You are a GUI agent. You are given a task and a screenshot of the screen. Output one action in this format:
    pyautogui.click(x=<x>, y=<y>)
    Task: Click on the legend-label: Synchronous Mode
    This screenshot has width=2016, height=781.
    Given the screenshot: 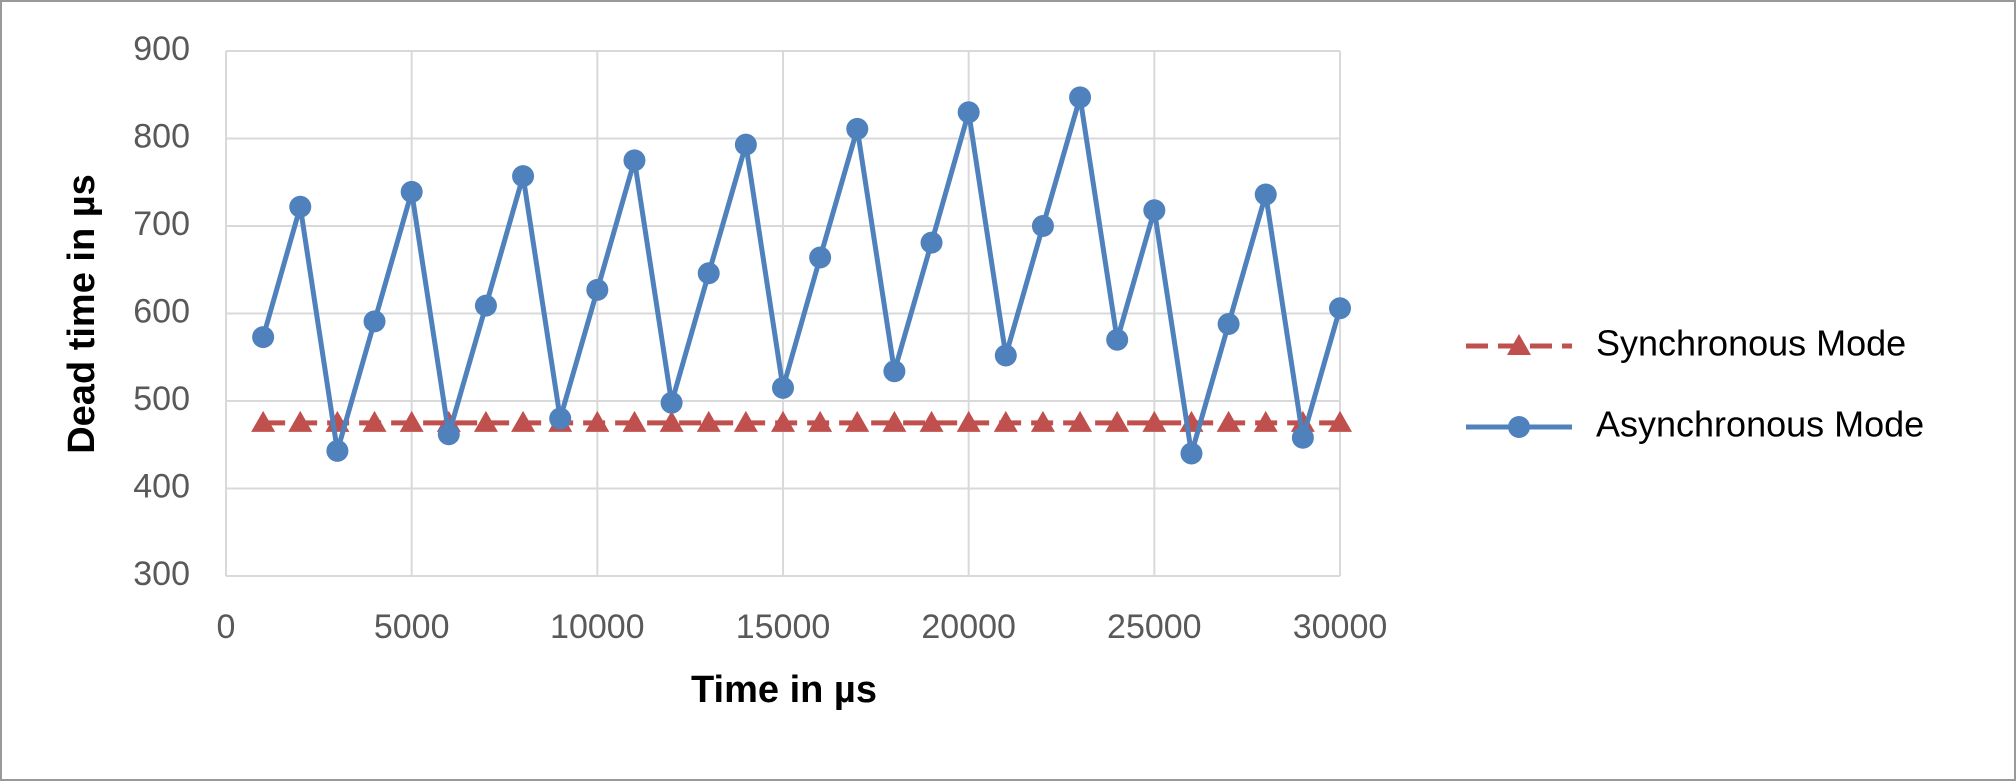 What is the action you would take?
    pyautogui.click(x=1751, y=343)
    